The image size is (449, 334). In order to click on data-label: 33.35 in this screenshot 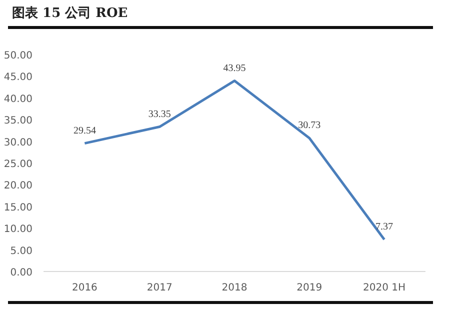, I will do `click(159, 114)`.